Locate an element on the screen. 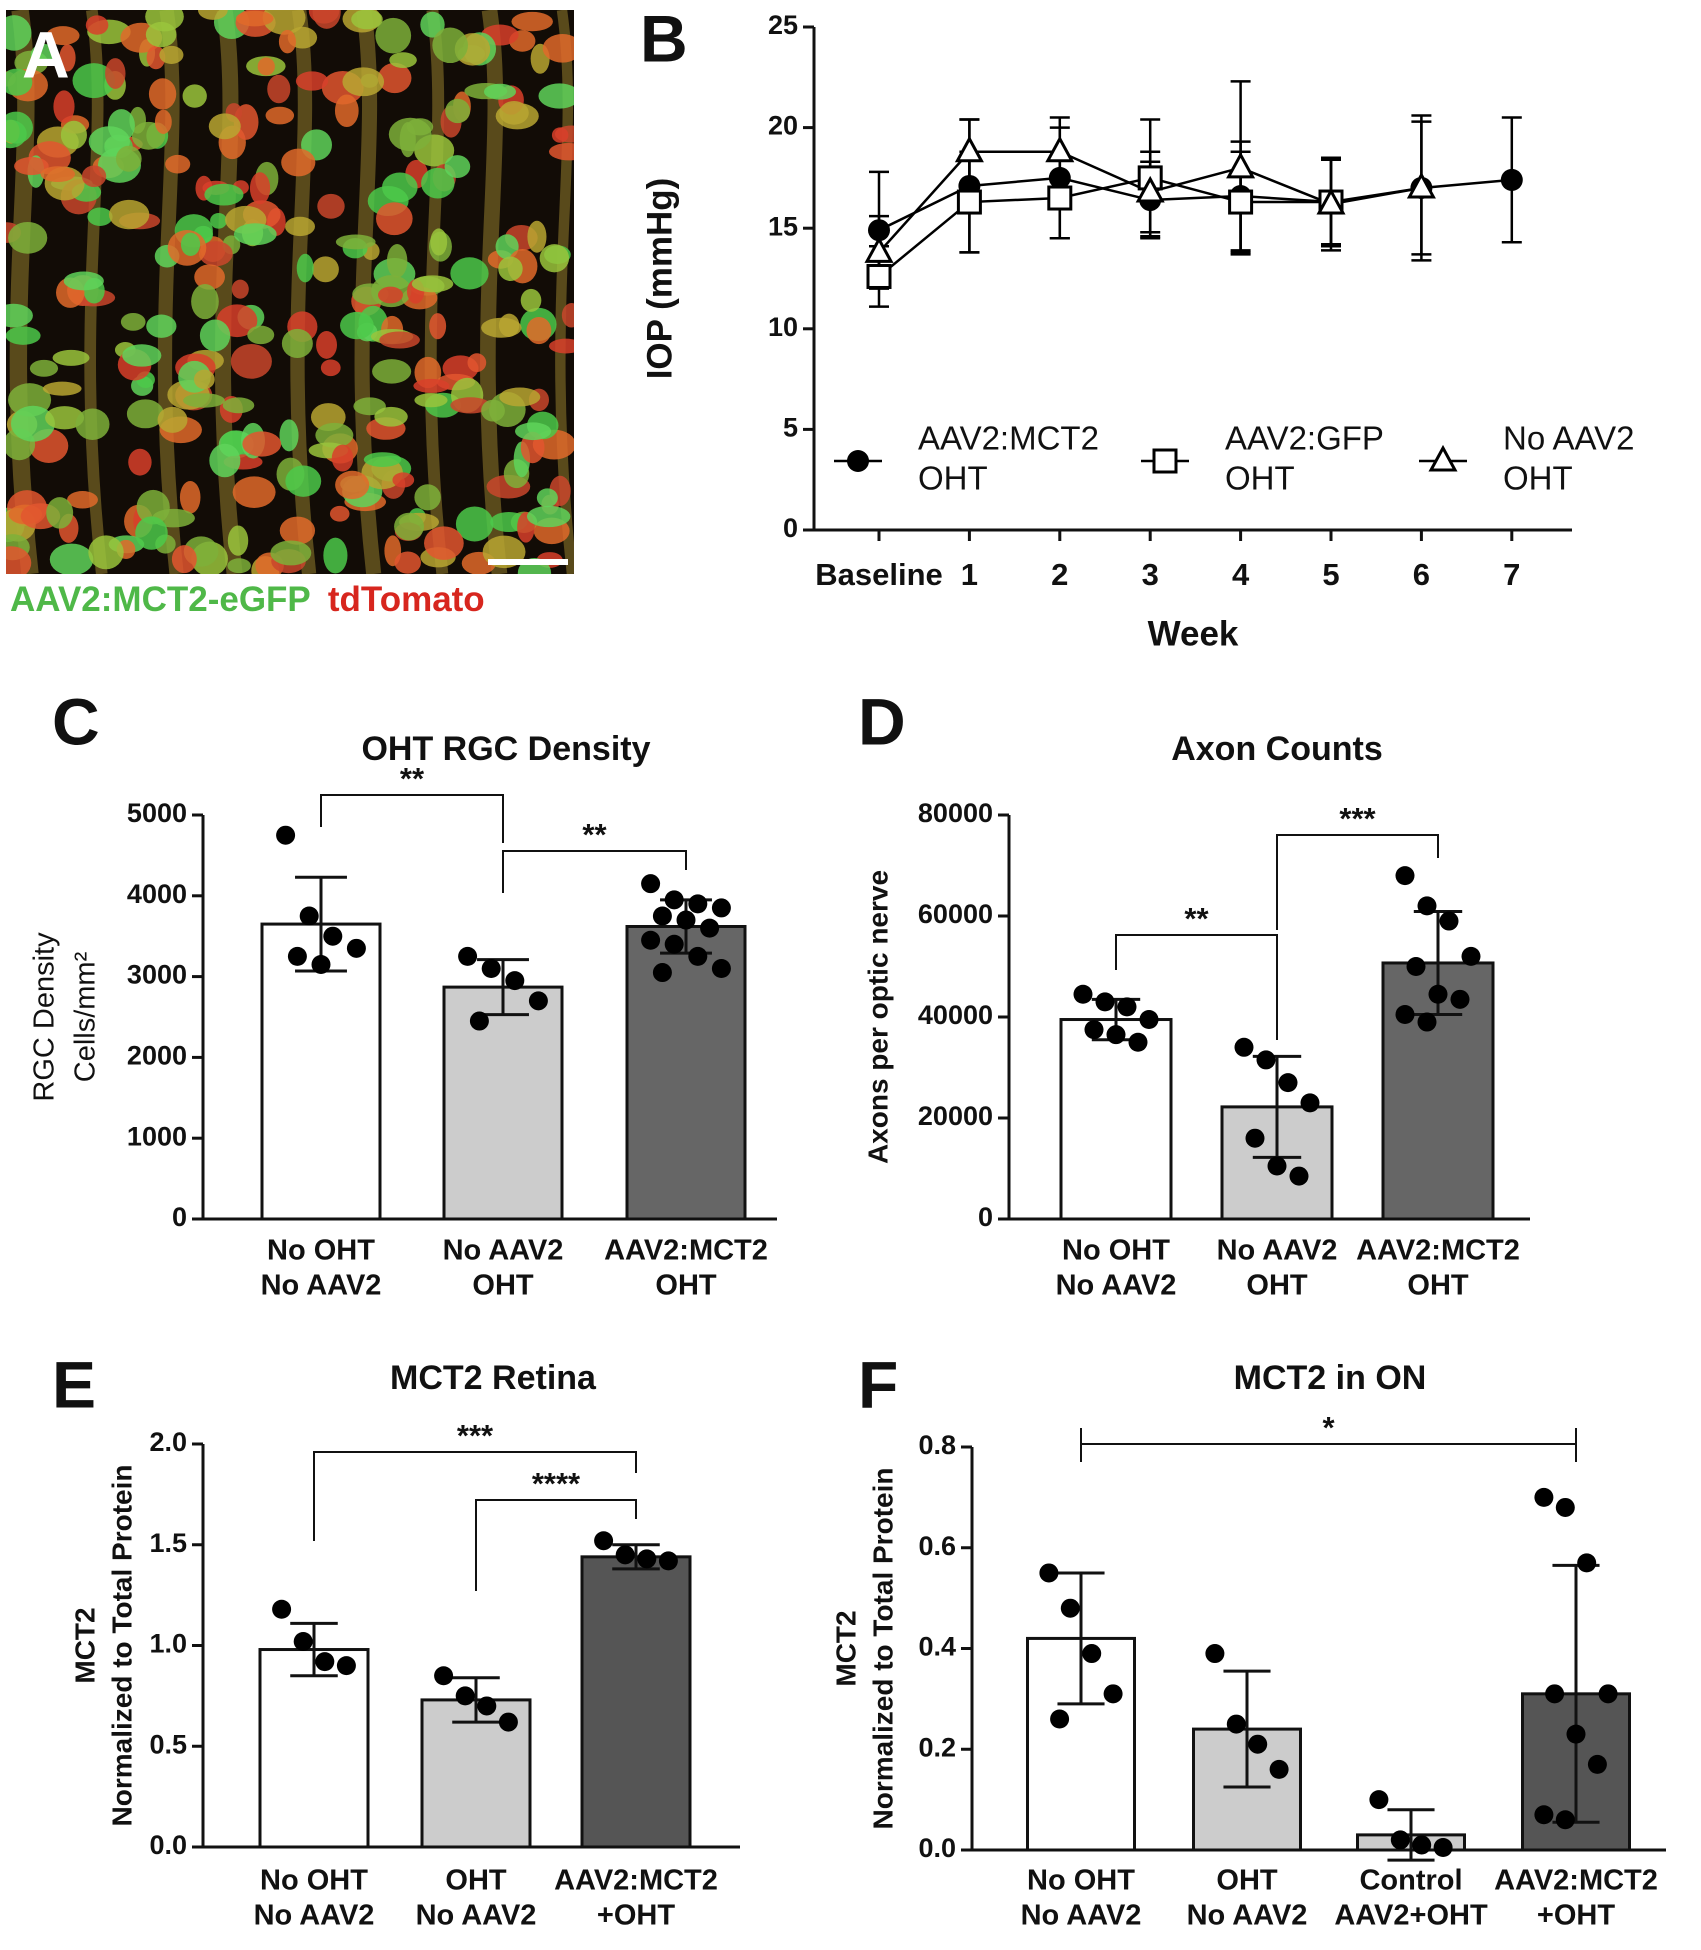 The width and height of the screenshot is (1701, 1950). caption-red: tdTomato is located at coordinates (406, 599).